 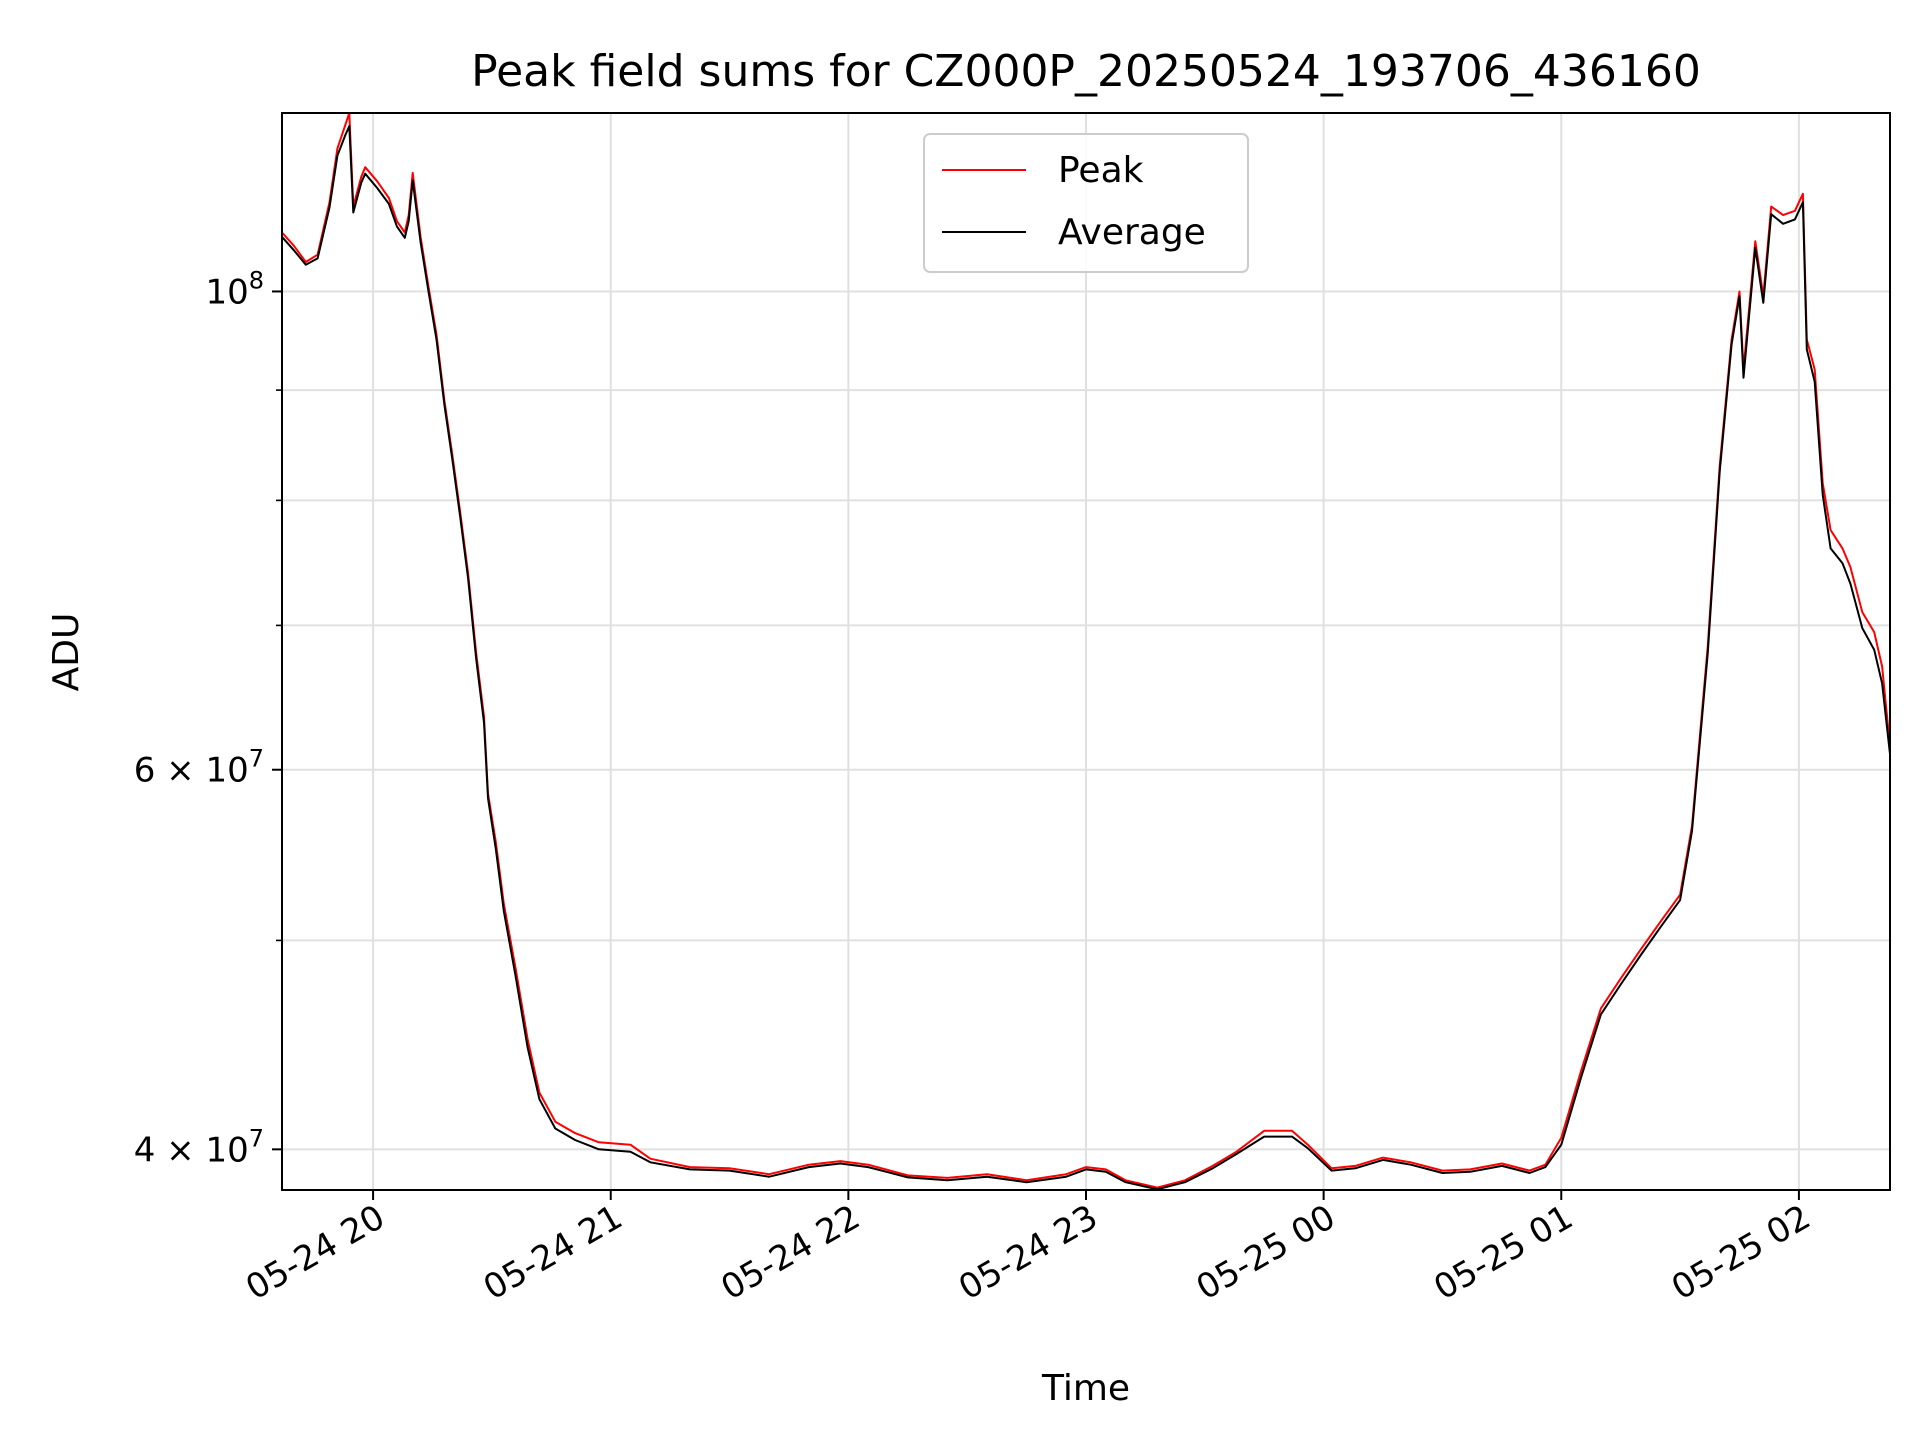 I want to click on y-tick-label: 6 × 107, so click(x=199, y=768).